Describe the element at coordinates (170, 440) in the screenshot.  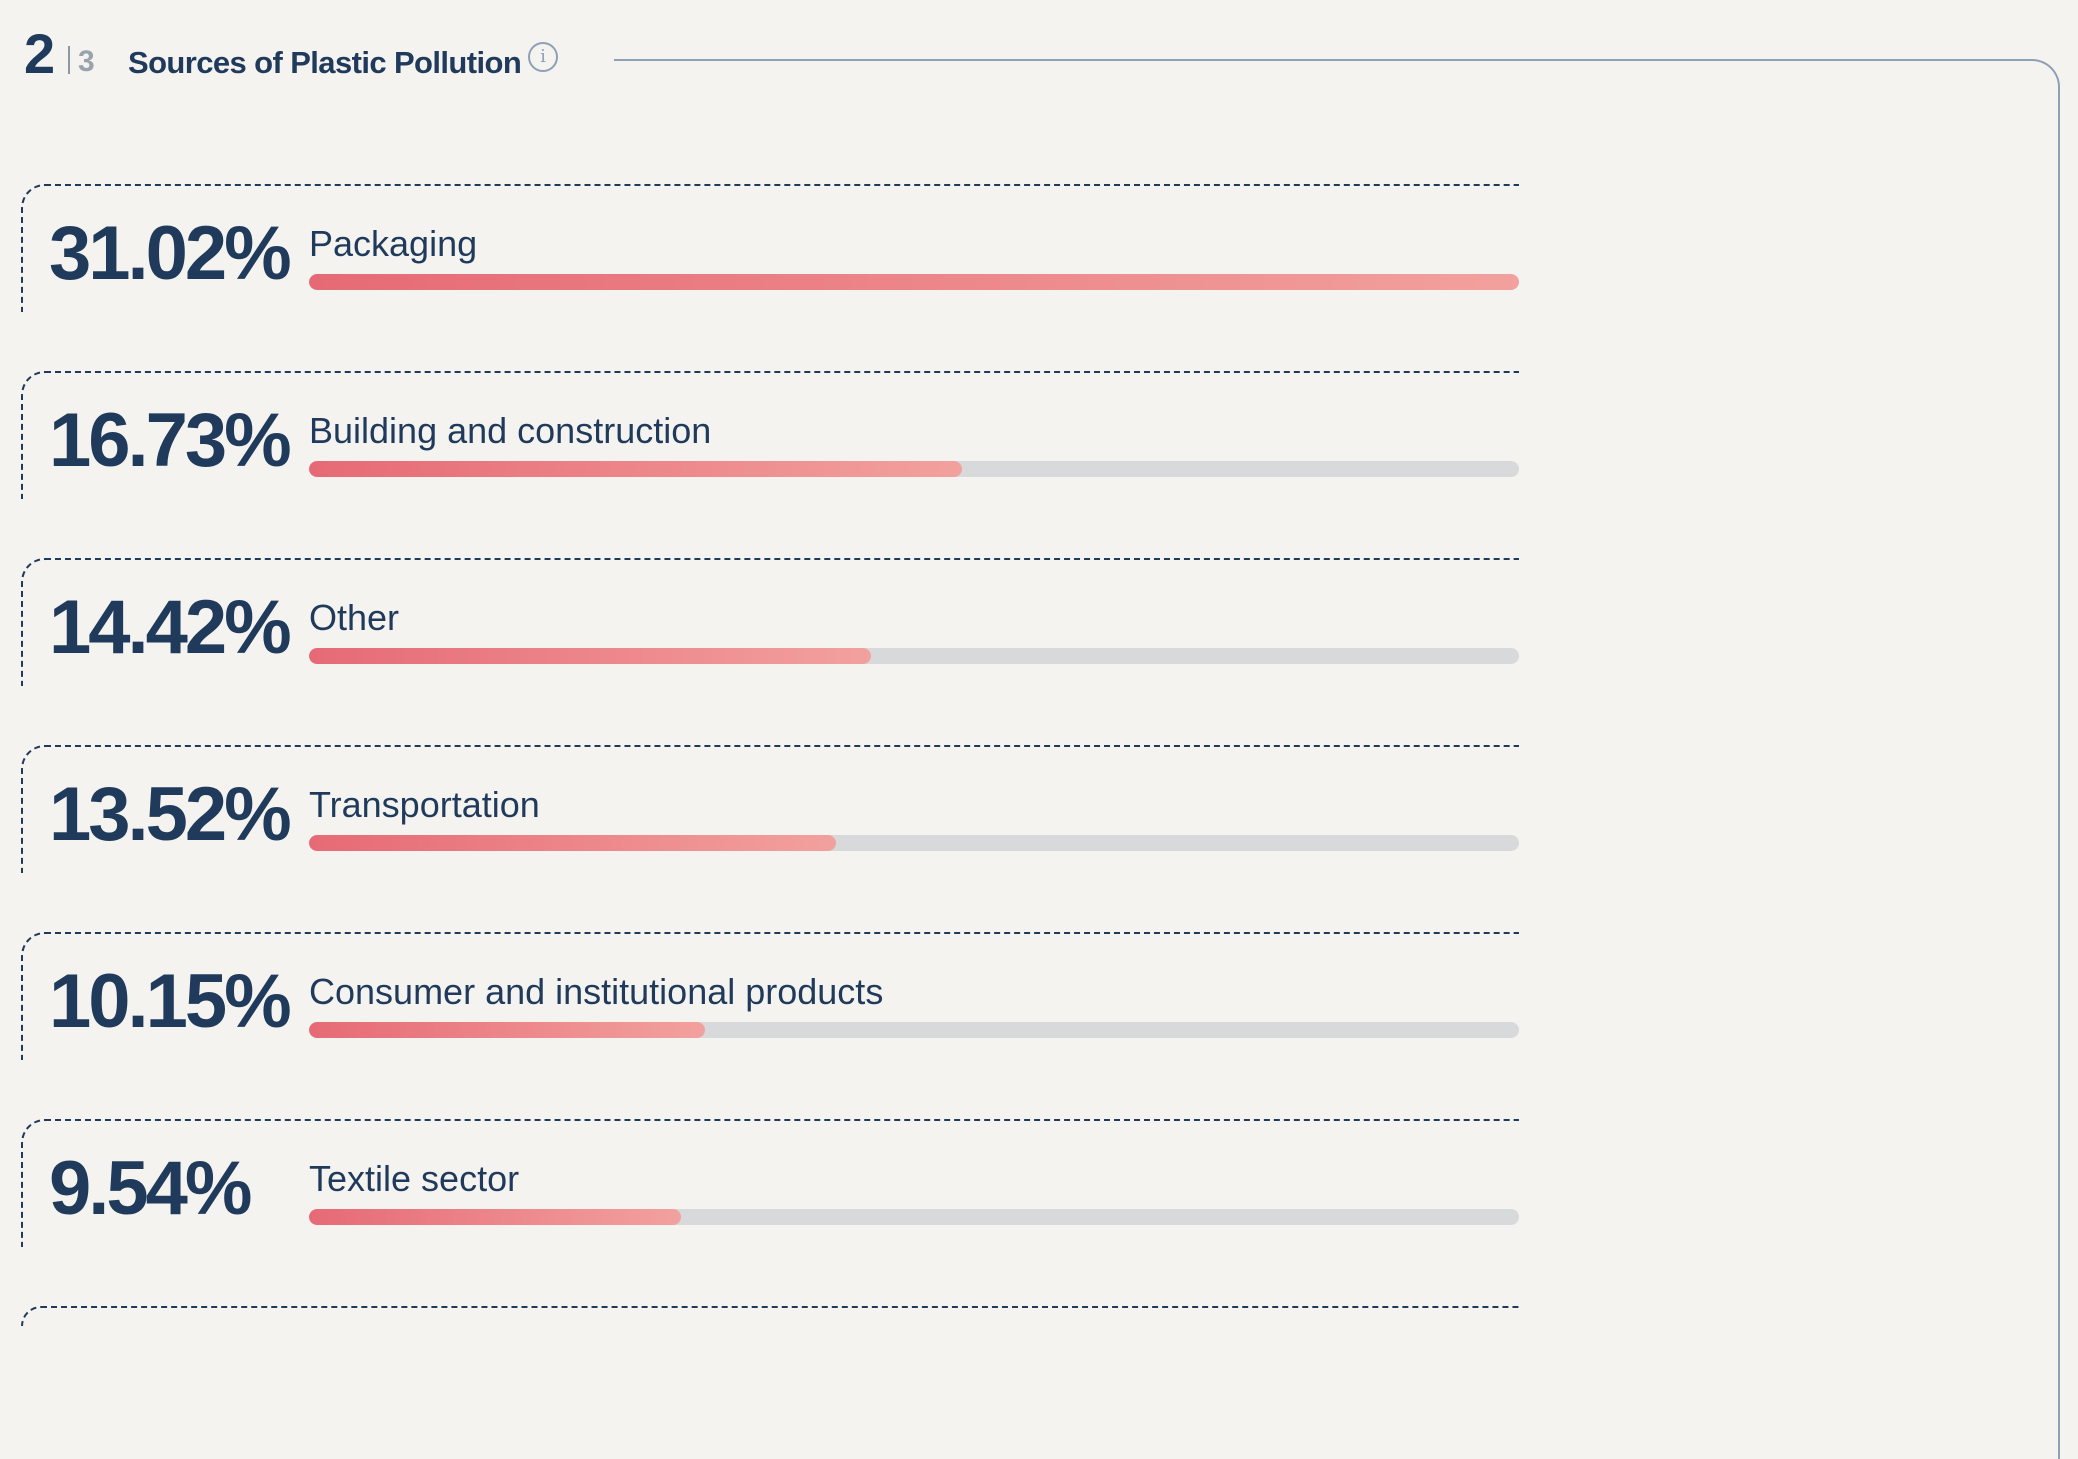
I see `data-label: 16.73%` at that location.